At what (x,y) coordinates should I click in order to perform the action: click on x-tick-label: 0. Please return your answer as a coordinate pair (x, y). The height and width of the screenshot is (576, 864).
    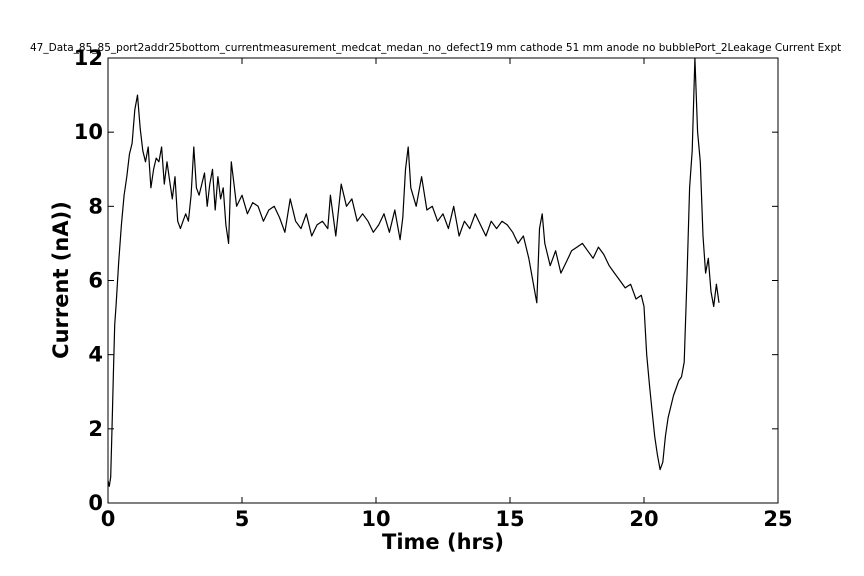
    Looking at the image, I should click on (108, 519).